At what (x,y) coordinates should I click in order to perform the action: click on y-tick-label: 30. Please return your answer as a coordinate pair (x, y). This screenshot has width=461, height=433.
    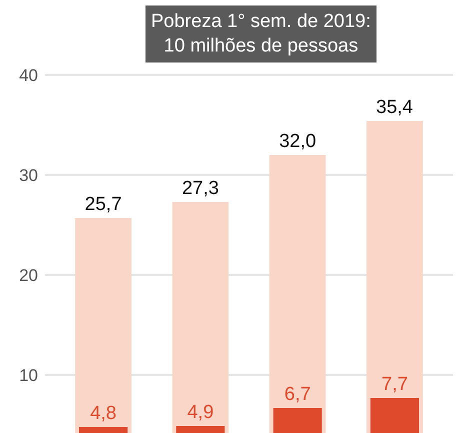
    Looking at the image, I should click on (28, 175).